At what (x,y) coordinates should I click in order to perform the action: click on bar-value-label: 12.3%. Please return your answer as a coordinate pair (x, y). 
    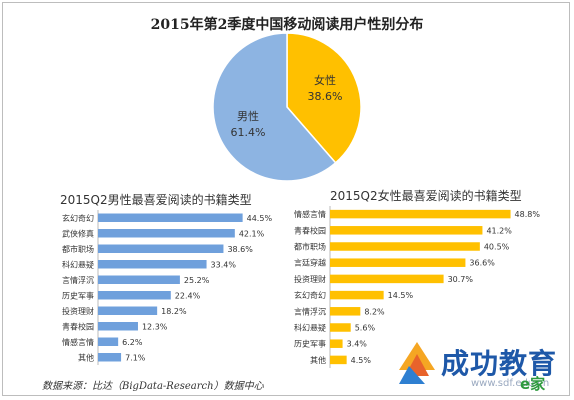
    Looking at the image, I should click on (155, 326).